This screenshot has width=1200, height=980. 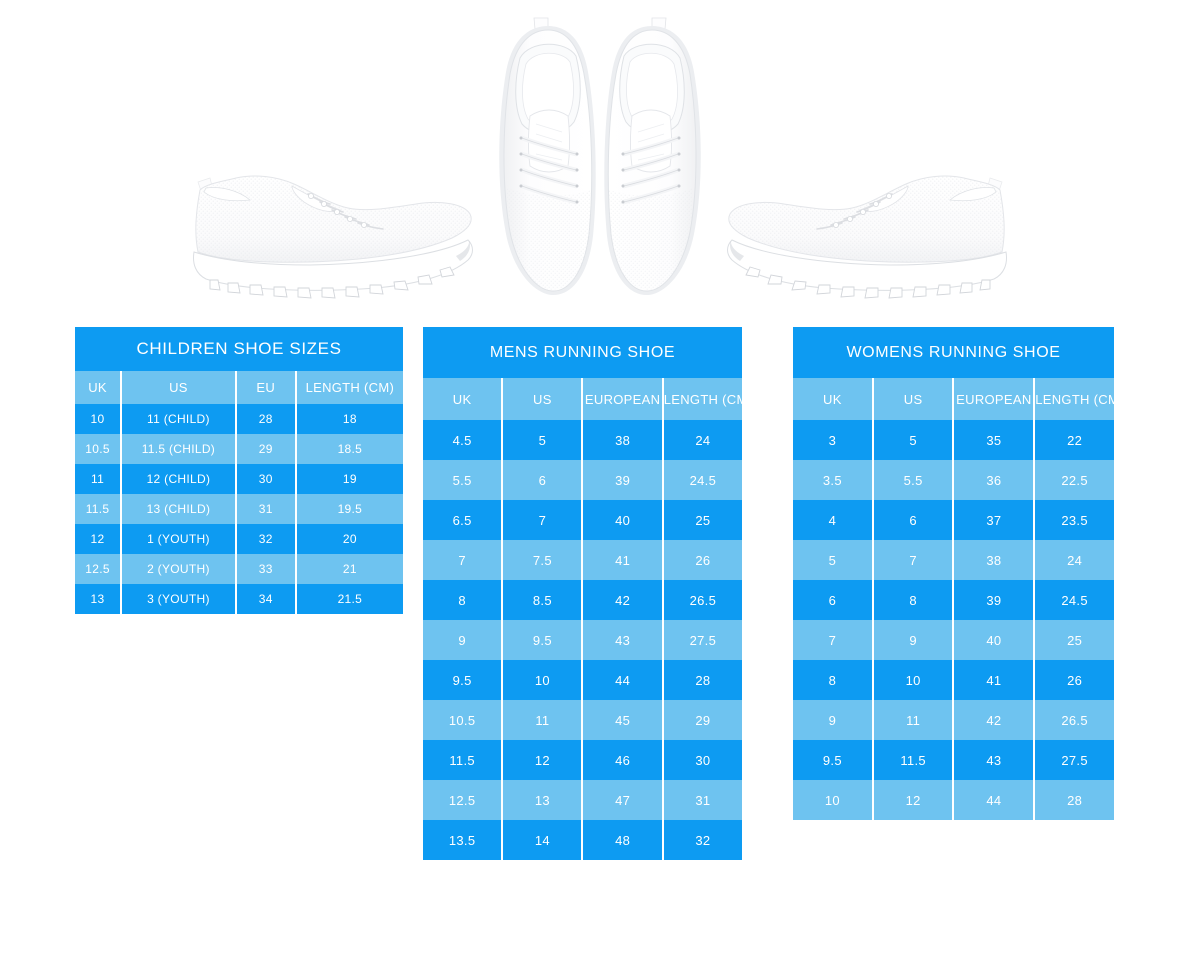 What do you see at coordinates (582, 680) in the screenshot?
I see `table-row: 9.5 10 44 28` at bounding box center [582, 680].